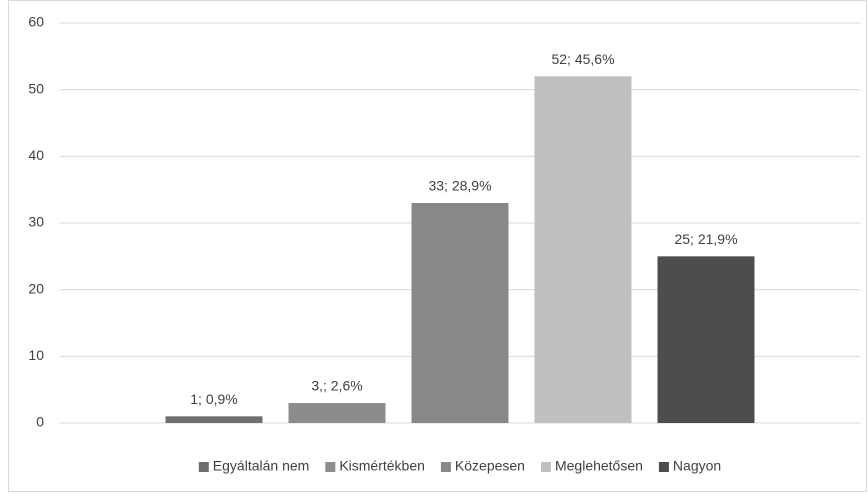 The width and height of the screenshot is (868, 498). Describe the element at coordinates (459, 186) in the screenshot. I see `data-label: 33; 28,9%` at that location.